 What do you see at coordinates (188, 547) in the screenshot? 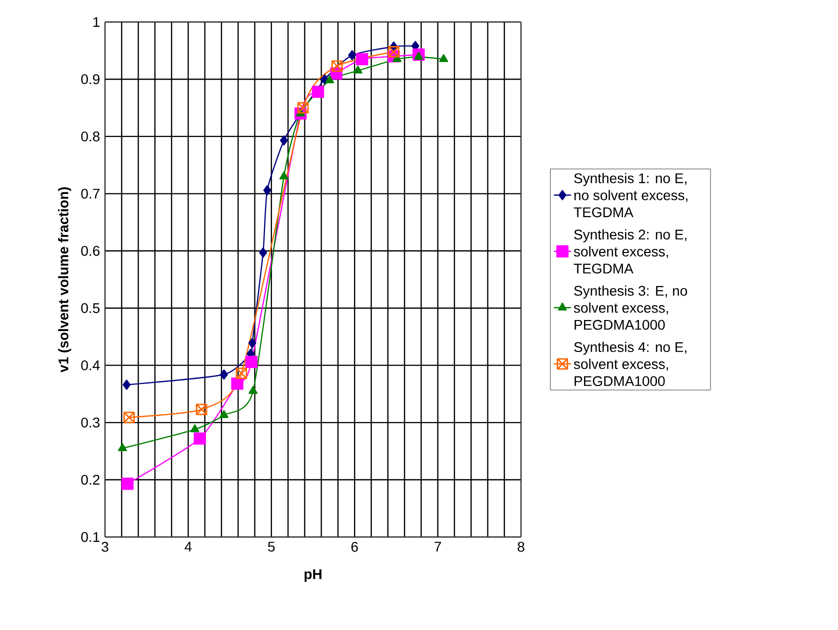
I see `x-tick-label: 4` at bounding box center [188, 547].